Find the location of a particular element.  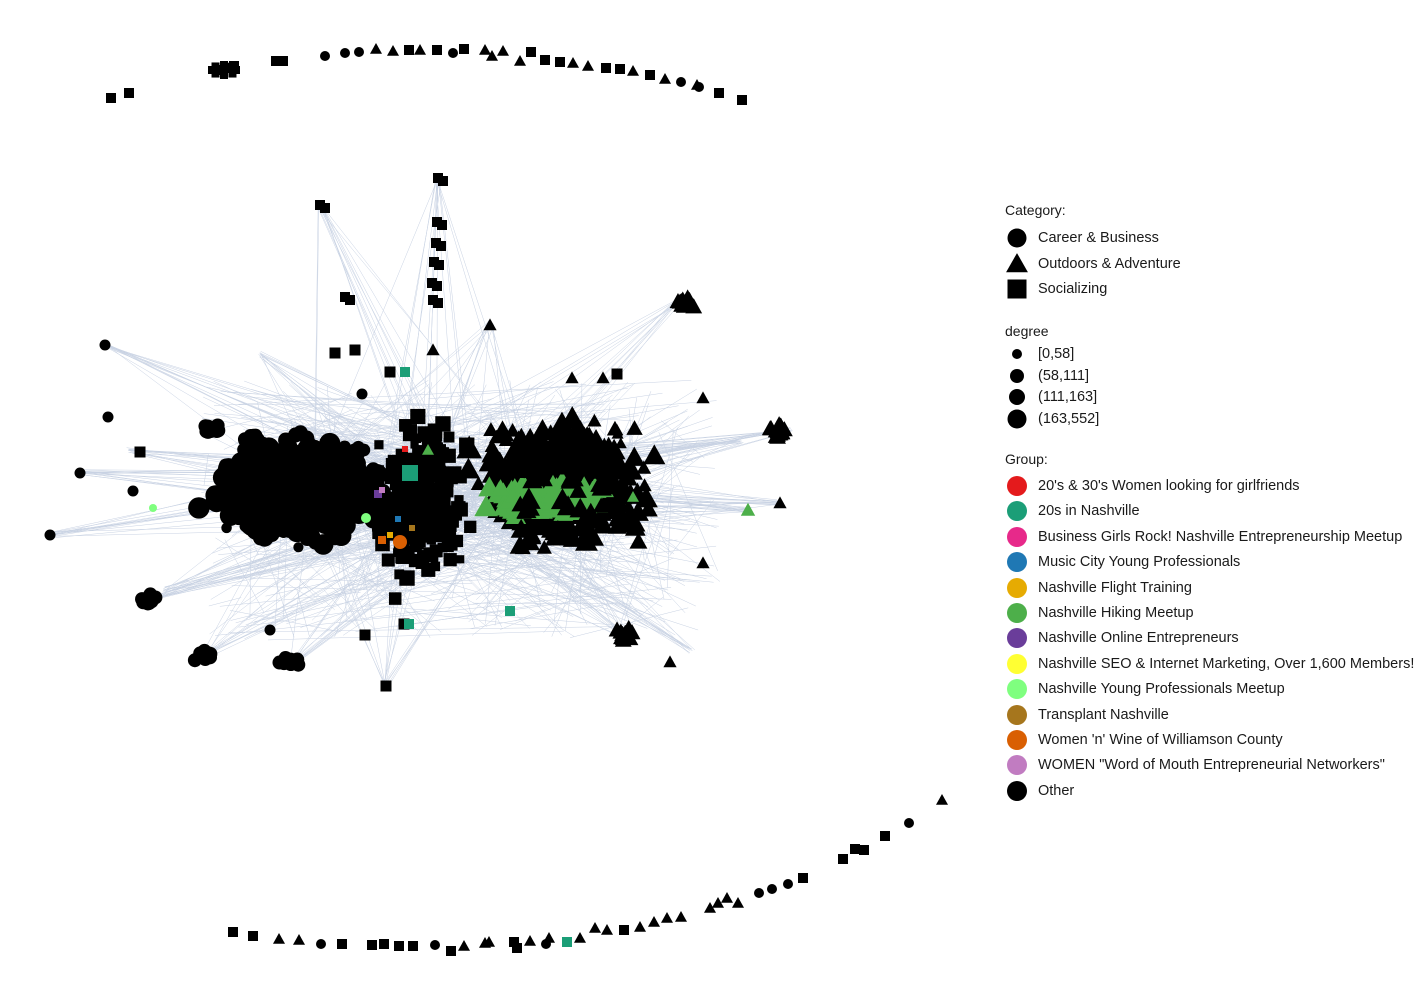

legend-label: Nashville Online Entrepreneurs is located at coordinates (1138, 638).